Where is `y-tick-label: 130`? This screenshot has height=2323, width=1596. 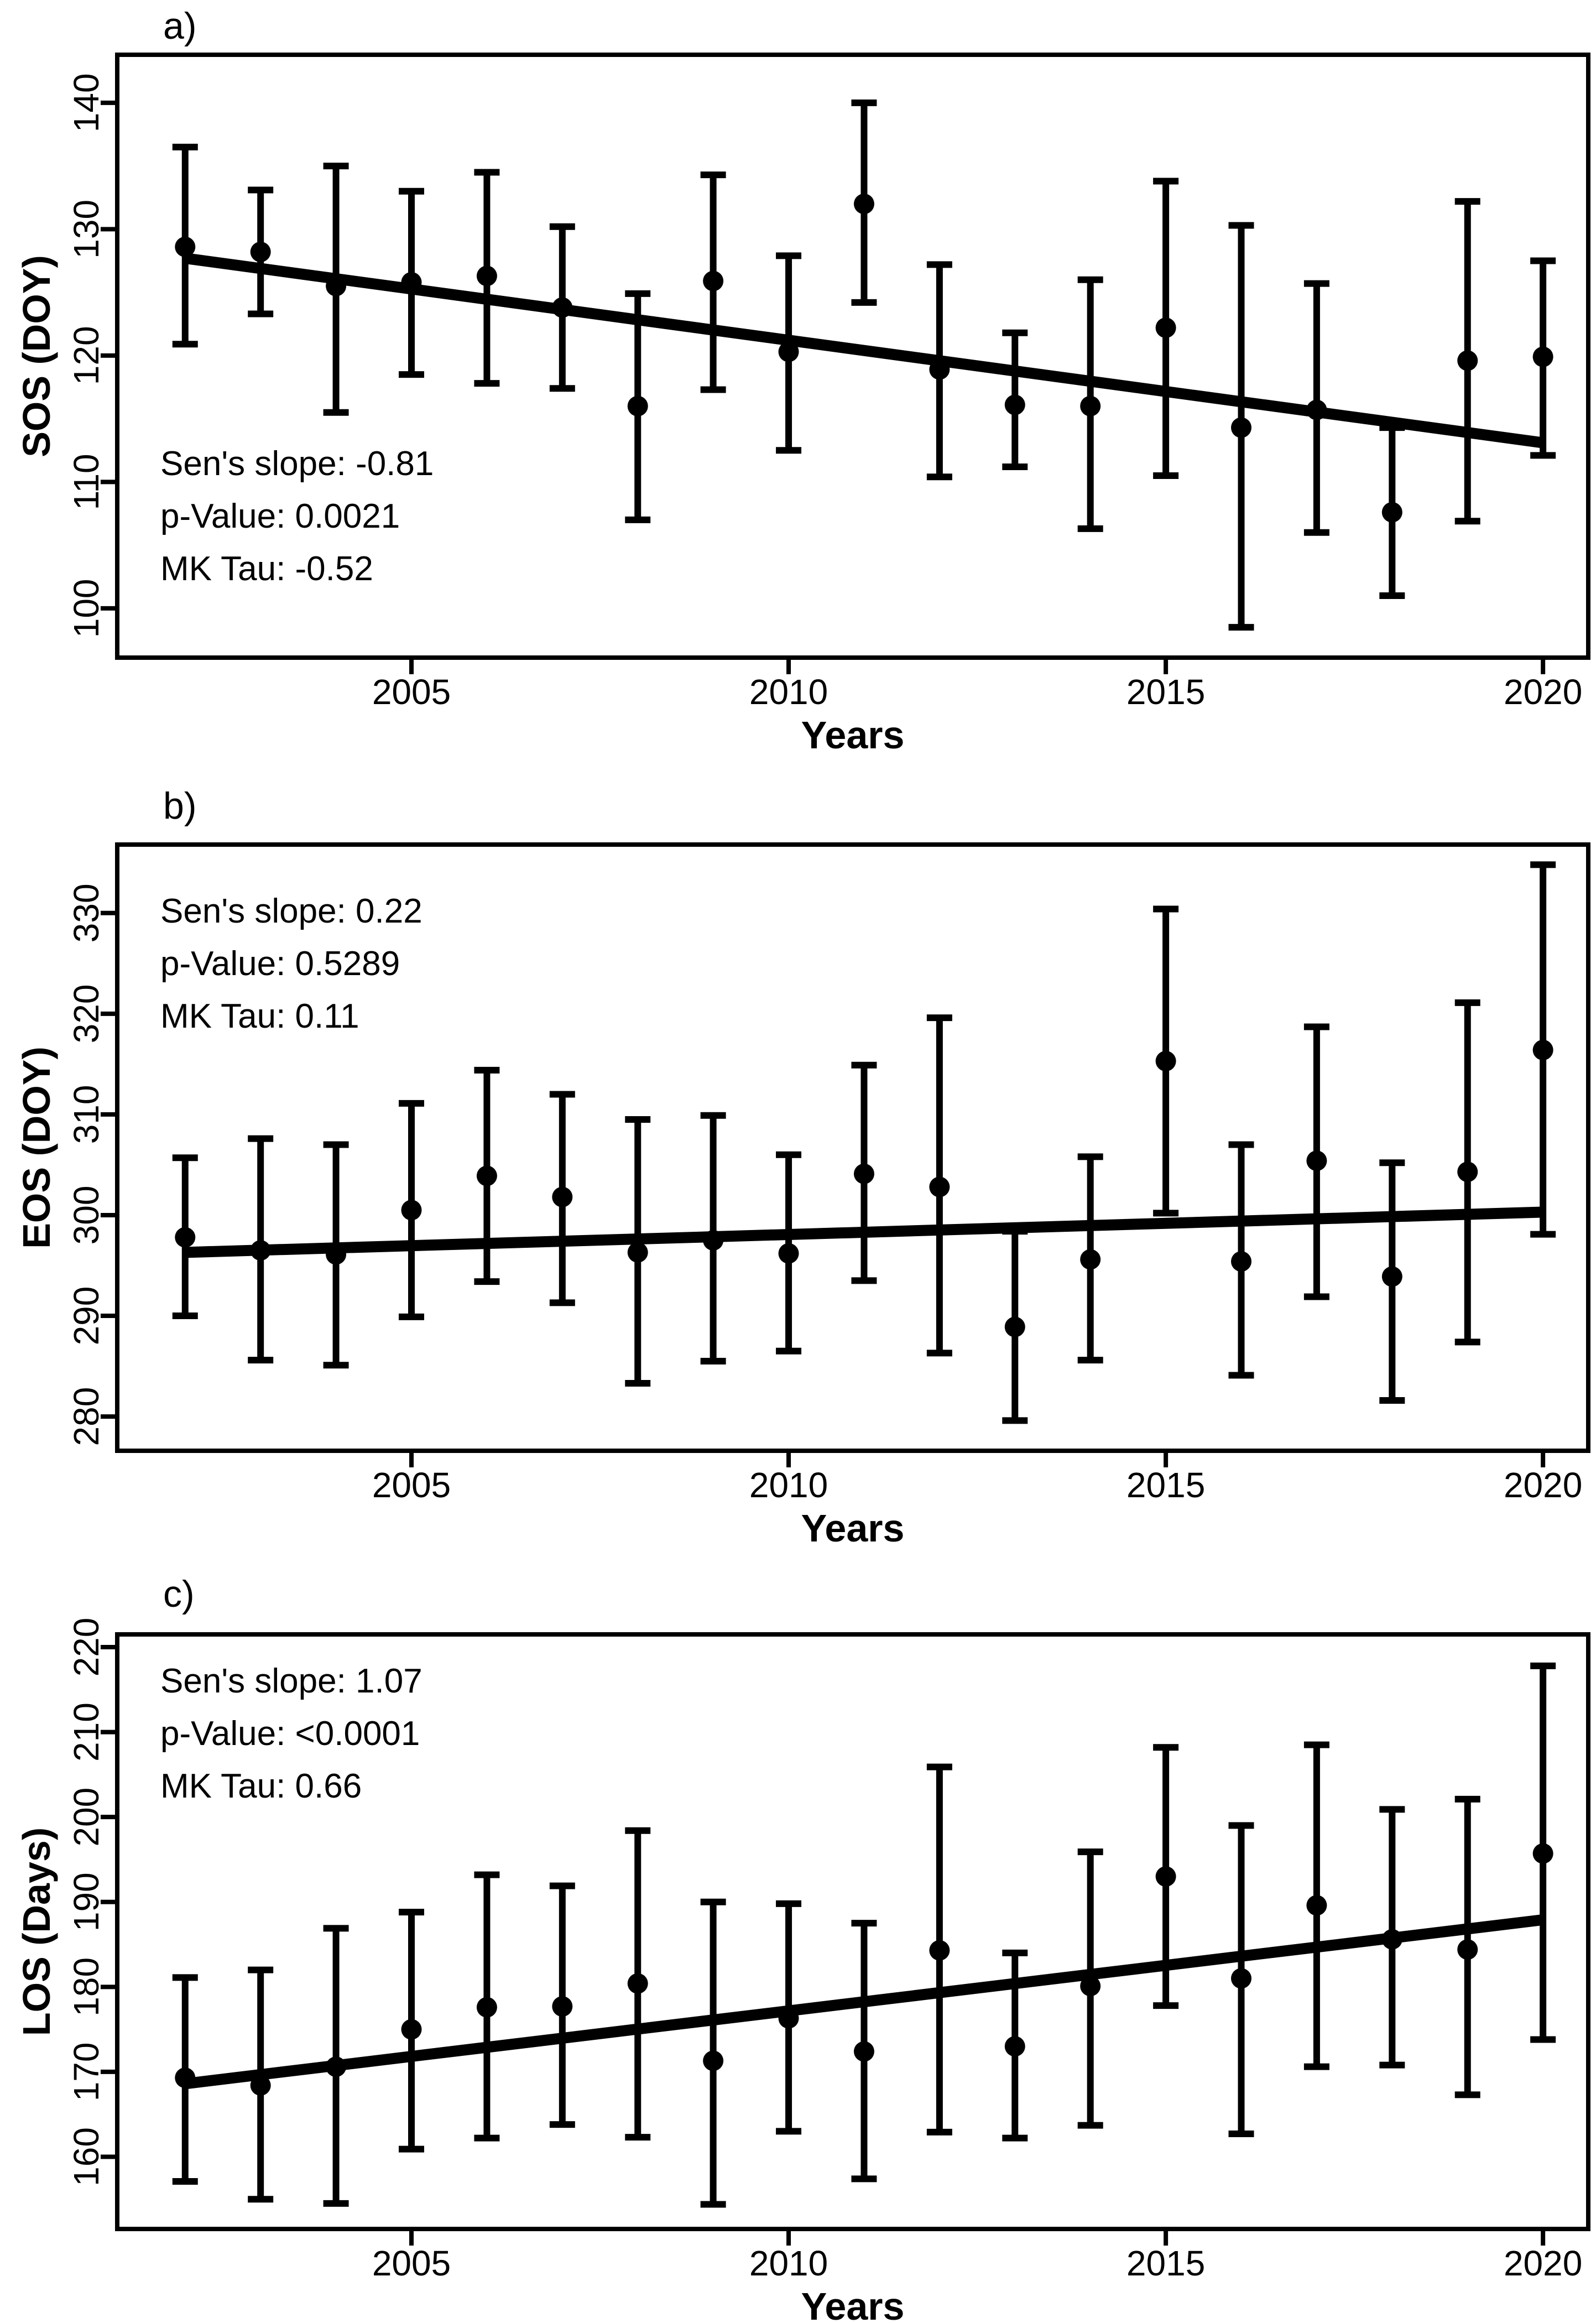 y-tick-label: 130 is located at coordinates (86, 229).